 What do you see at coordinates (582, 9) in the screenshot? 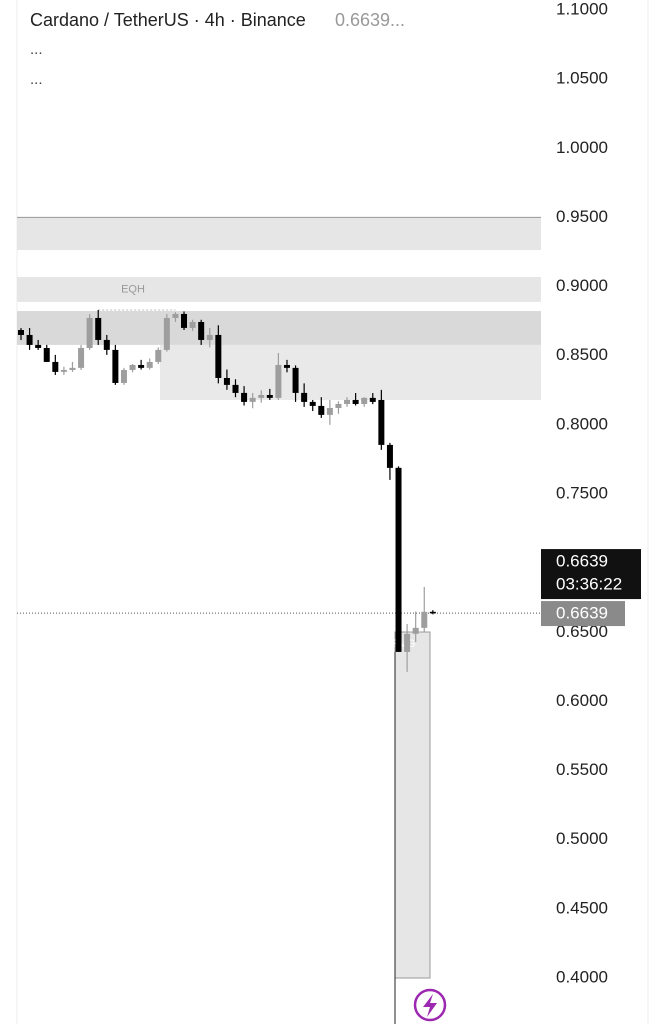
I see `y-tick-label: 1.1000` at bounding box center [582, 9].